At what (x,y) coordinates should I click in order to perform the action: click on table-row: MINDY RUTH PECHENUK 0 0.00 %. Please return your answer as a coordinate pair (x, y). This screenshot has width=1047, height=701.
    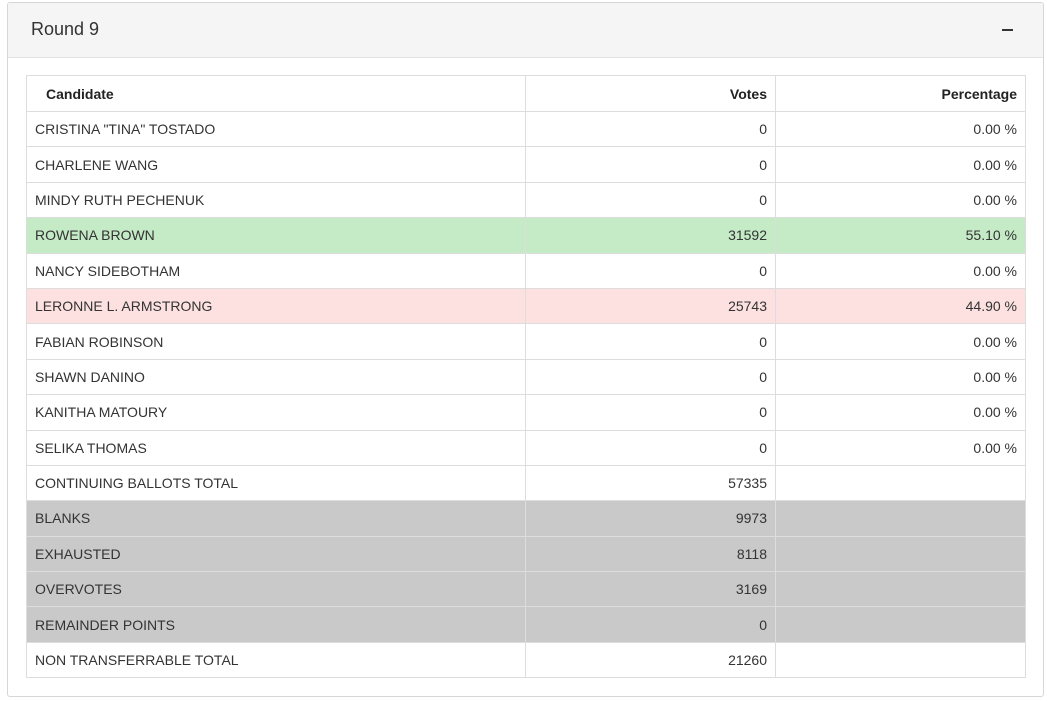
    Looking at the image, I should click on (526, 200).